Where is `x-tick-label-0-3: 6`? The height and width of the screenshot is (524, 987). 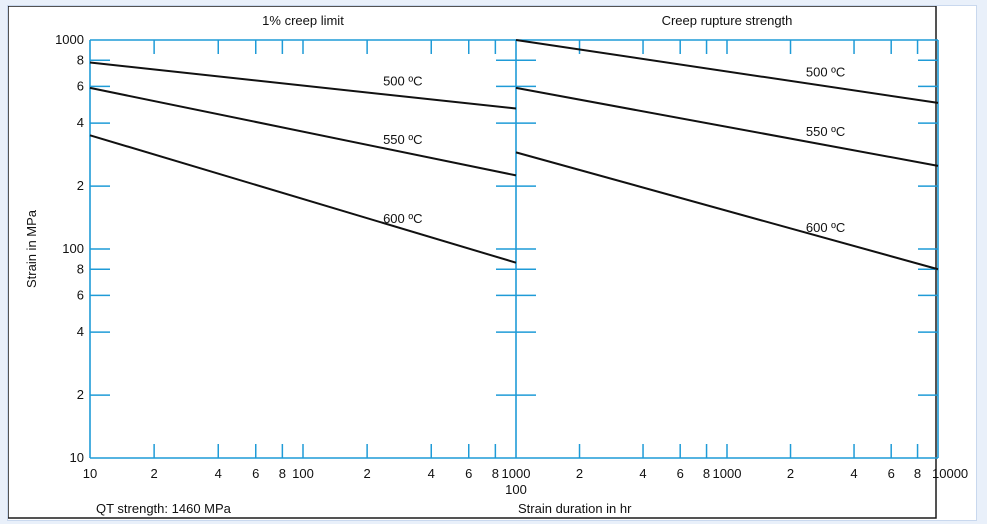 x-tick-label-0-3: 6 is located at coordinates (255, 473).